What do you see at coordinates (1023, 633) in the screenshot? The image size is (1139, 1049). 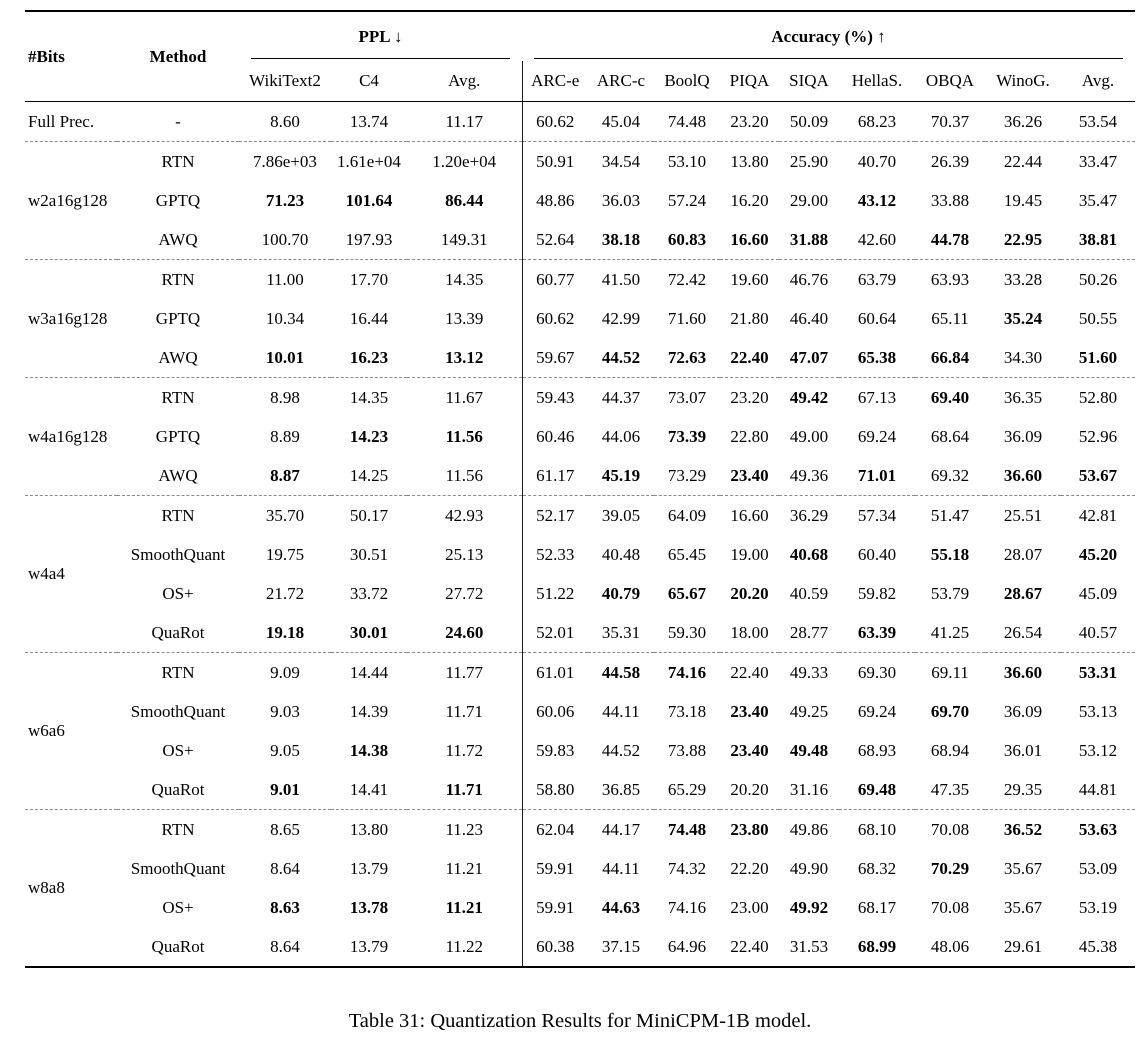 I see `value-cell: 26.54` at bounding box center [1023, 633].